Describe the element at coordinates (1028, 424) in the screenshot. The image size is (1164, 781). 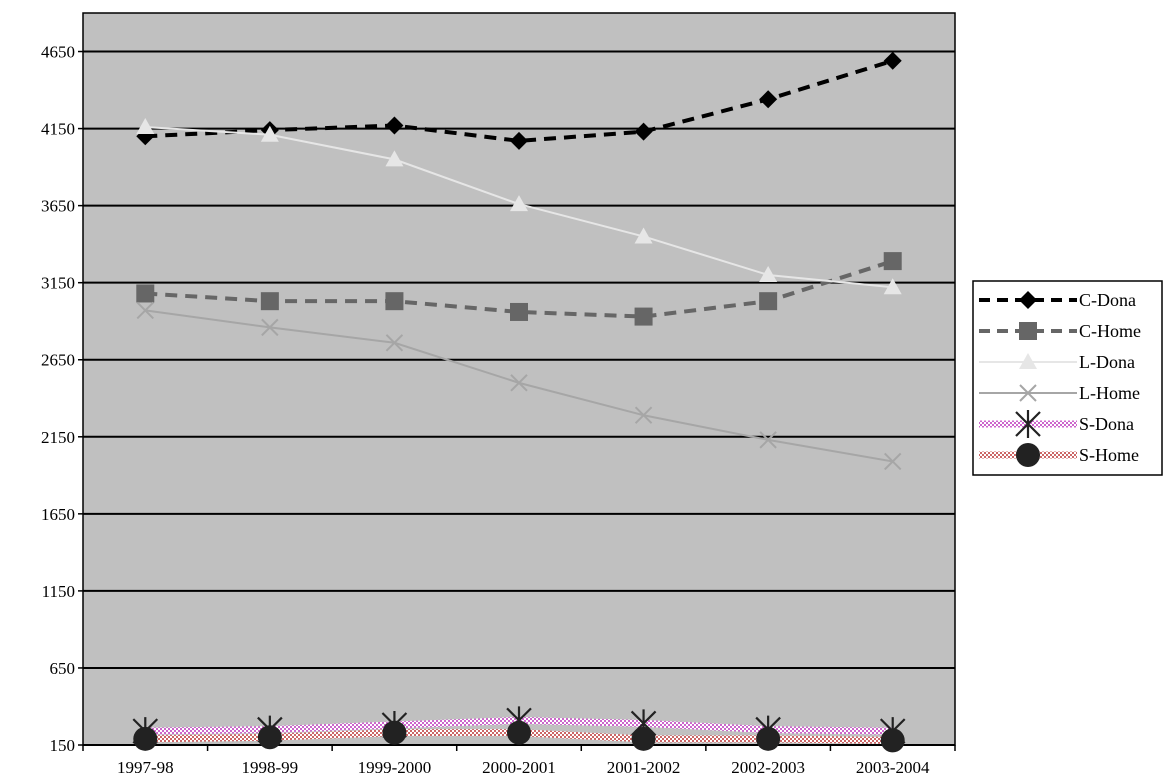
I see `legend-marker-S-Dona` at that location.